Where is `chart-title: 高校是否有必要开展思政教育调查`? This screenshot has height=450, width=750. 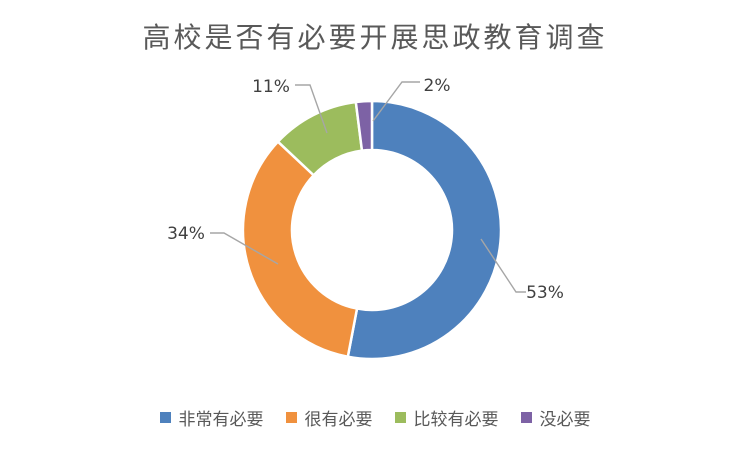
chart-title: 高校是否有必要开展思政教育调查 is located at coordinates (375, 37).